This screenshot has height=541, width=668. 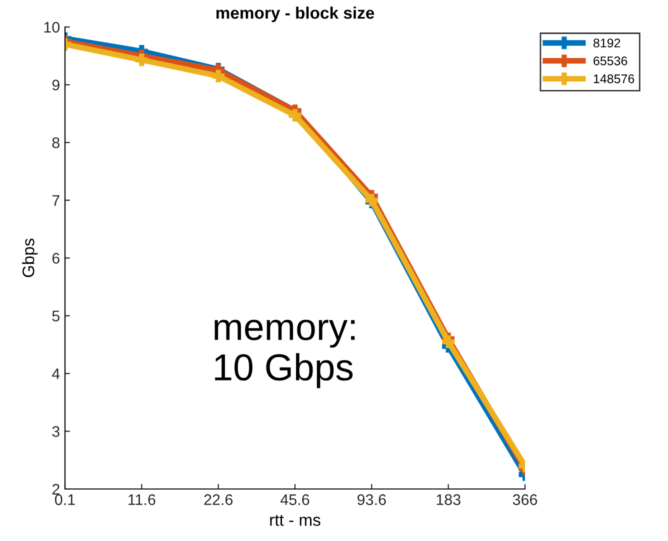 What do you see at coordinates (284, 354) in the screenshot?
I see `annotation: memory: 10 Gbps` at bounding box center [284, 354].